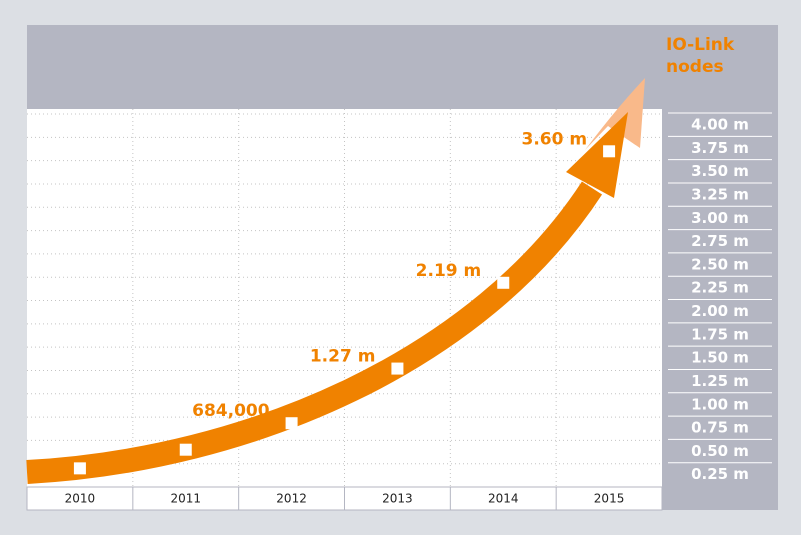  I want to click on data-label: 2.19 m, so click(449, 271).